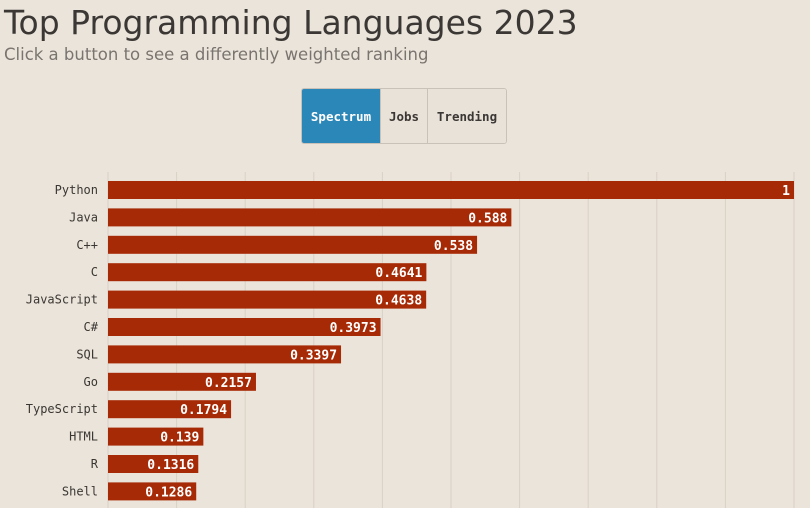  I want to click on value-label: 1, so click(786, 191).